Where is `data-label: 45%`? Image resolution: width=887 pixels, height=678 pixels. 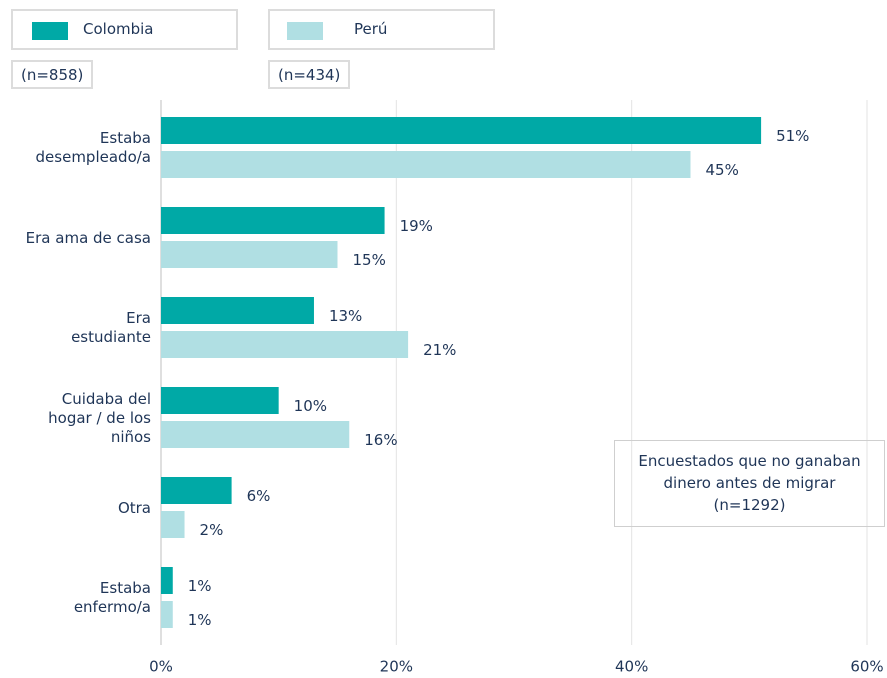 data-label: 45% is located at coordinates (722, 170).